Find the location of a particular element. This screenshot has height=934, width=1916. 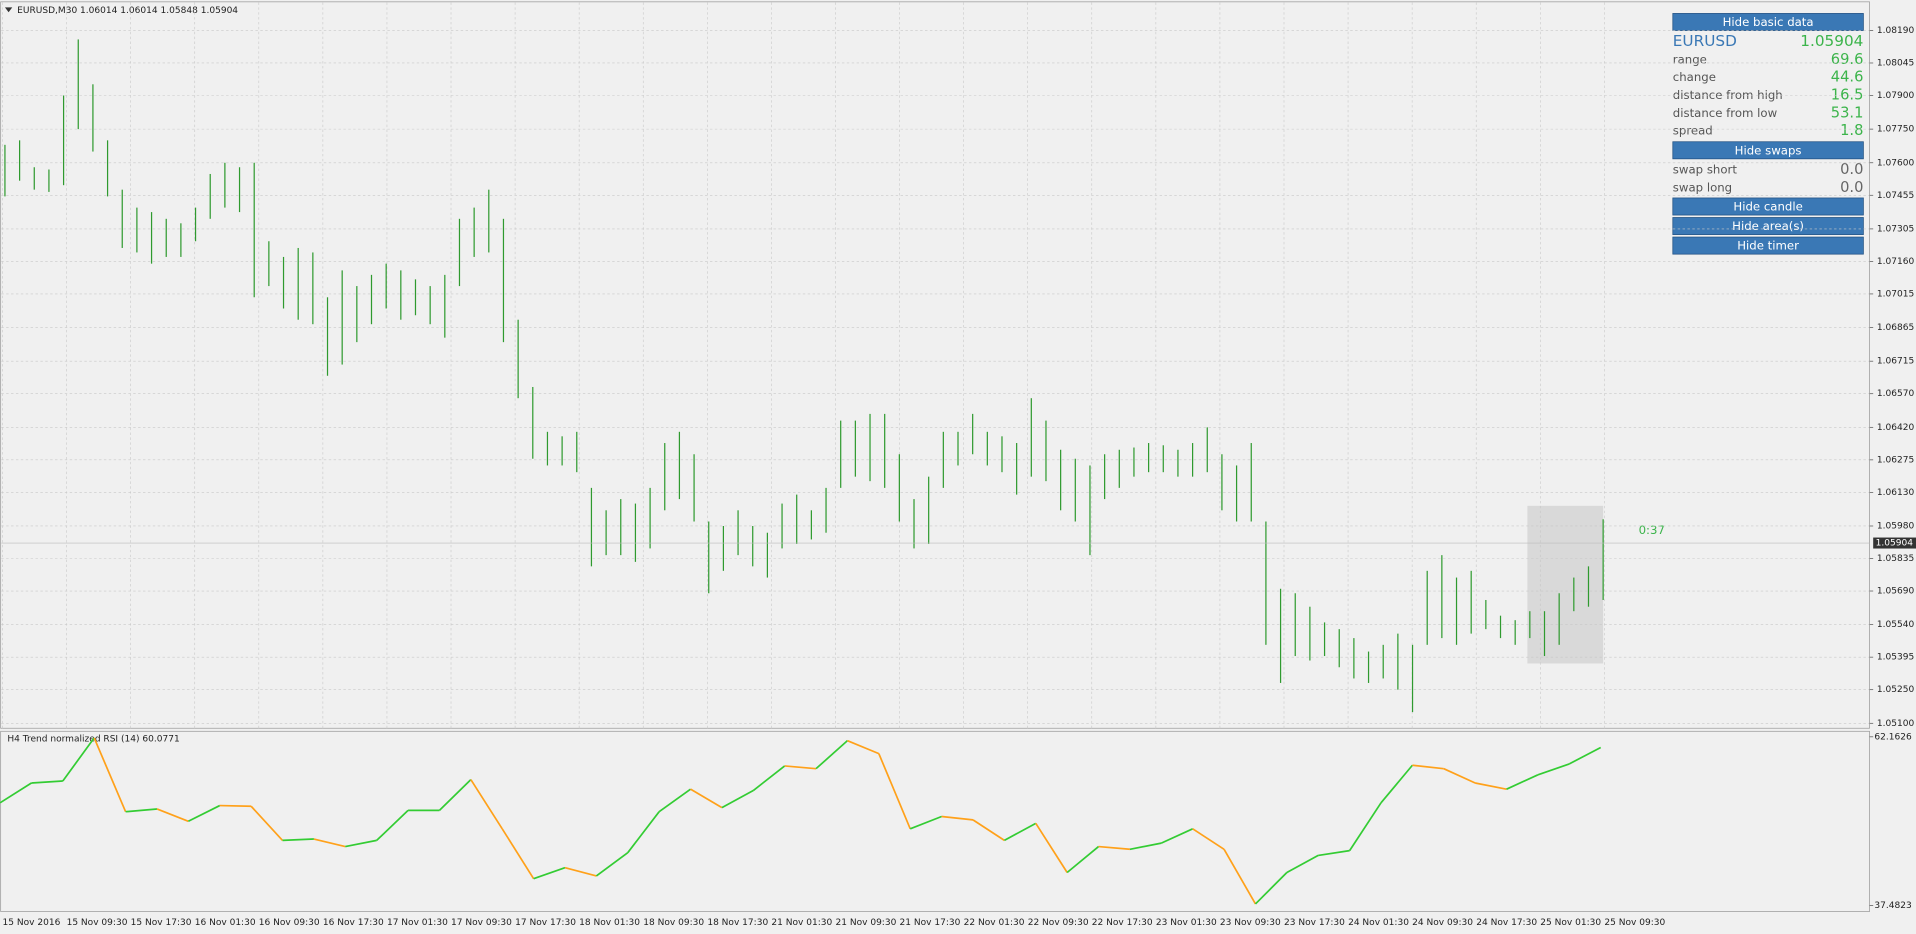

row-label: range is located at coordinates (1690, 59).